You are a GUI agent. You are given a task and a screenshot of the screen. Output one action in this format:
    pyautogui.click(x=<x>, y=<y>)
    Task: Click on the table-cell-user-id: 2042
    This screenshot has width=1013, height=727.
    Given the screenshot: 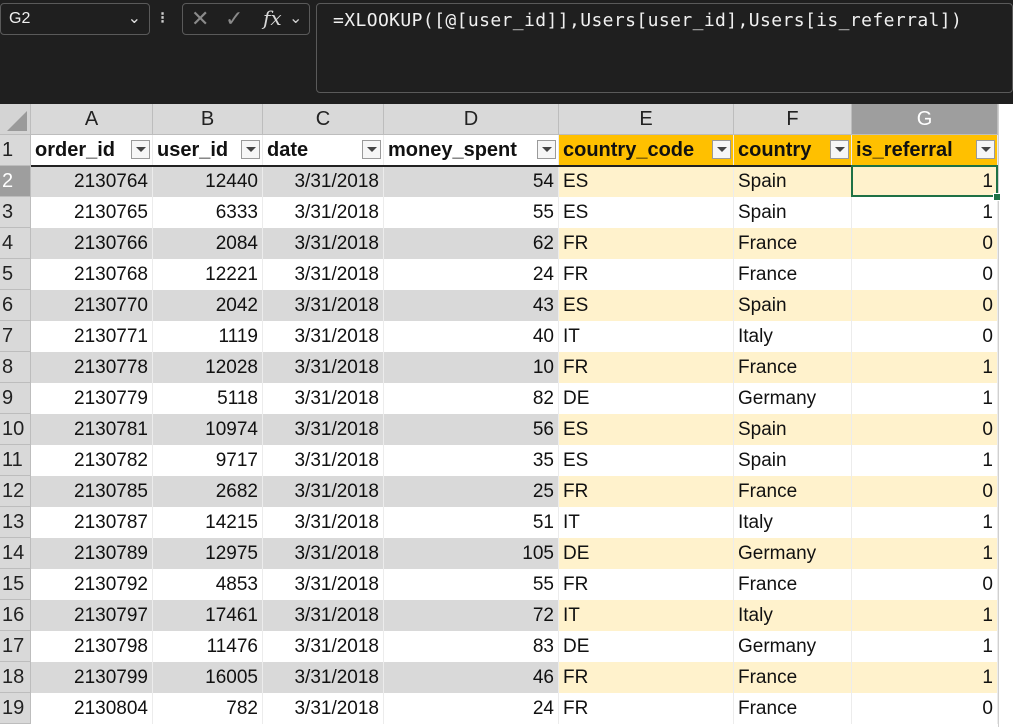 What is the action you would take?
    pyautogui.click(x=208, y=305)
    